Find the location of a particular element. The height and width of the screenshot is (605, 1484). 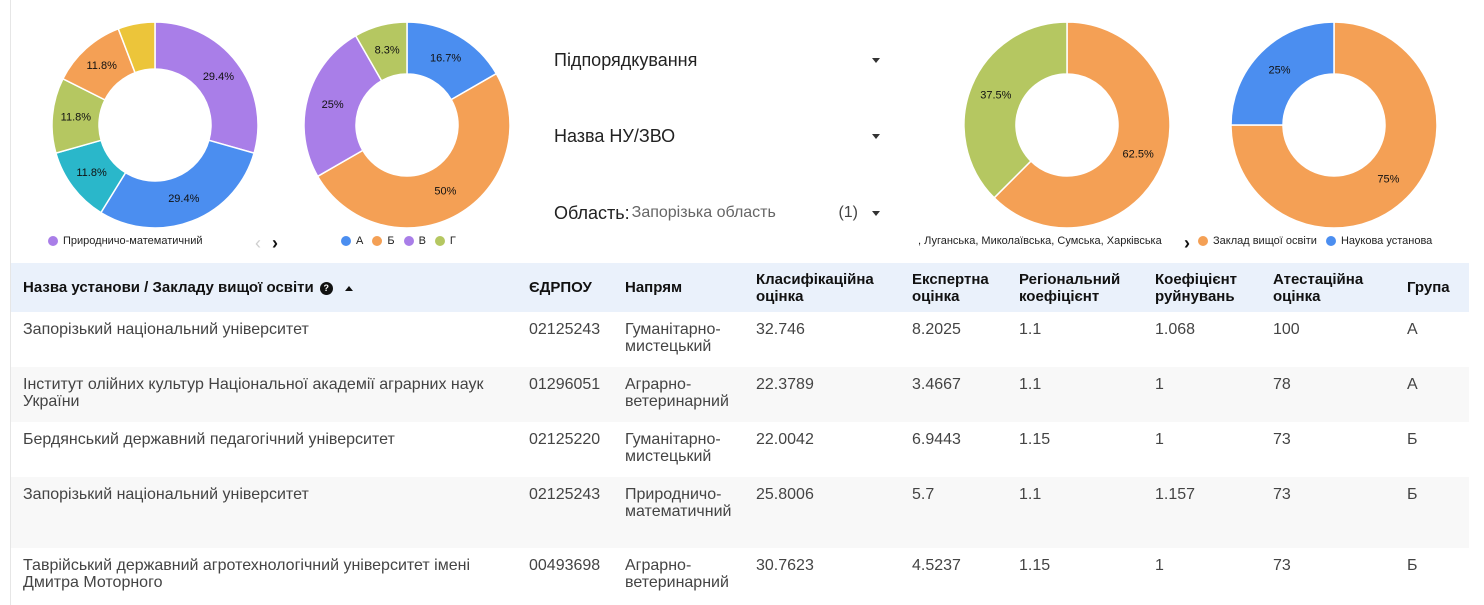

type-legend: Заклад вищої освіти Наукова установа is located at coordinates (1315, 241).